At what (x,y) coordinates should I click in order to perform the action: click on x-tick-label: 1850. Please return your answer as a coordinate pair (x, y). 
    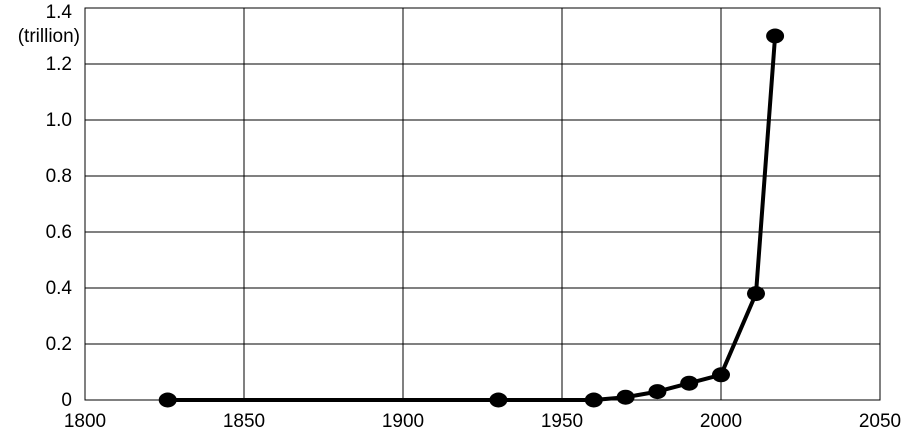
    Looking at the image, I should click on (244, 421).